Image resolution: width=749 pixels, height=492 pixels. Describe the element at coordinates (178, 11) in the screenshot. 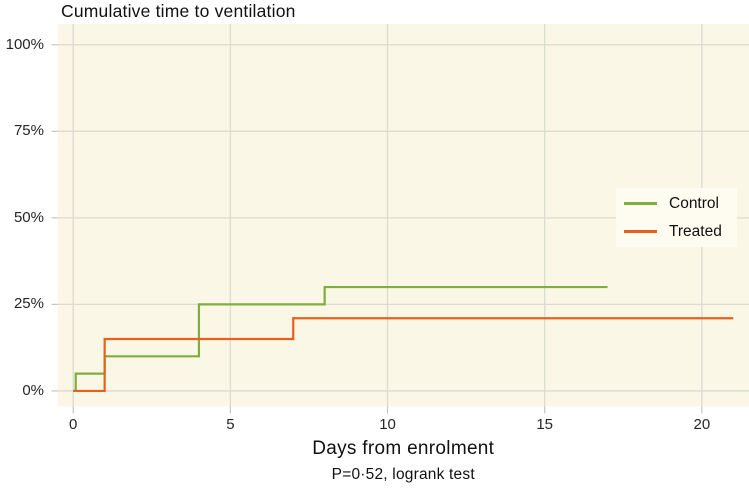

I see `chart-title: Cumulative time to ventilation` at that location.